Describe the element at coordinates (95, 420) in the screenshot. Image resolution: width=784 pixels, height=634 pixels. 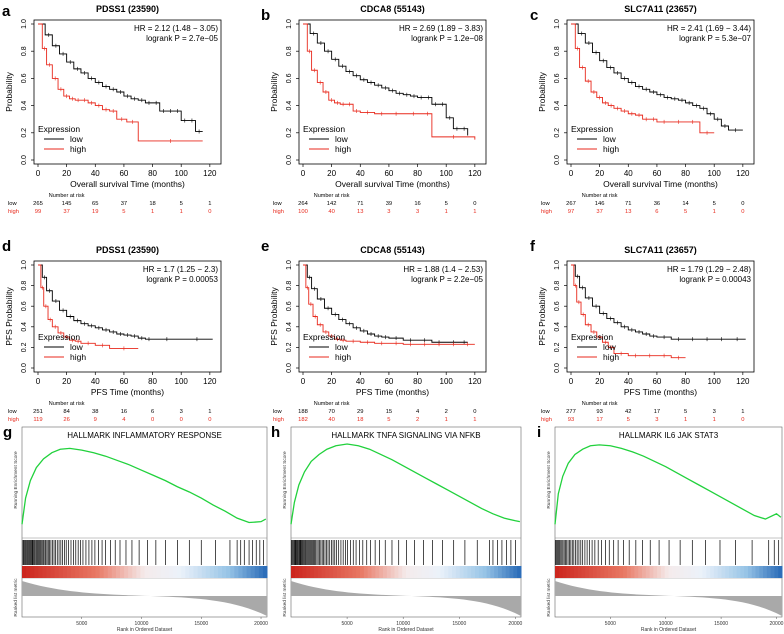
I see `risk-value: 9` at that location.